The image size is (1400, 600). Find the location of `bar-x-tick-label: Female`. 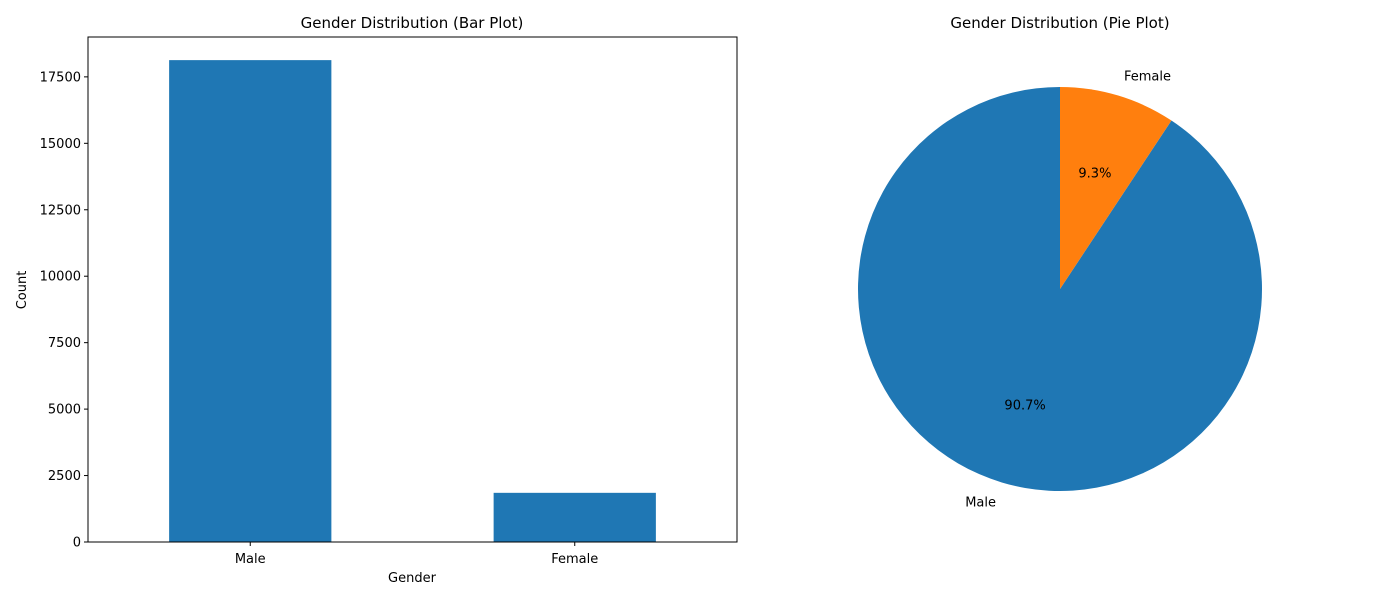

bar-x-tick-label: Female is located at coordinates (574, 559).